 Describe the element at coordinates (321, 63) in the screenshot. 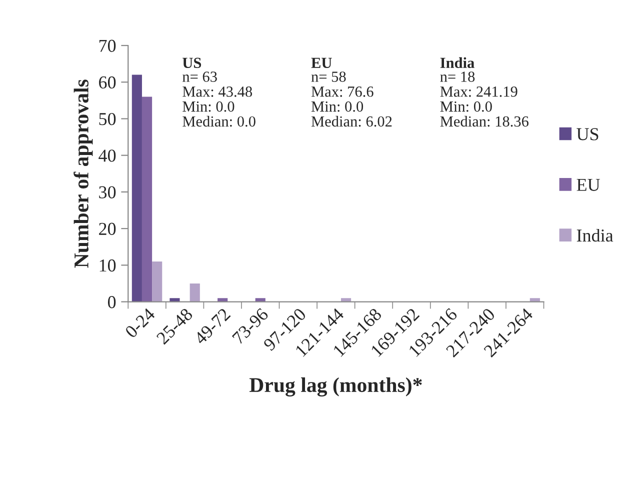

I see `annotation: EU` at that location.